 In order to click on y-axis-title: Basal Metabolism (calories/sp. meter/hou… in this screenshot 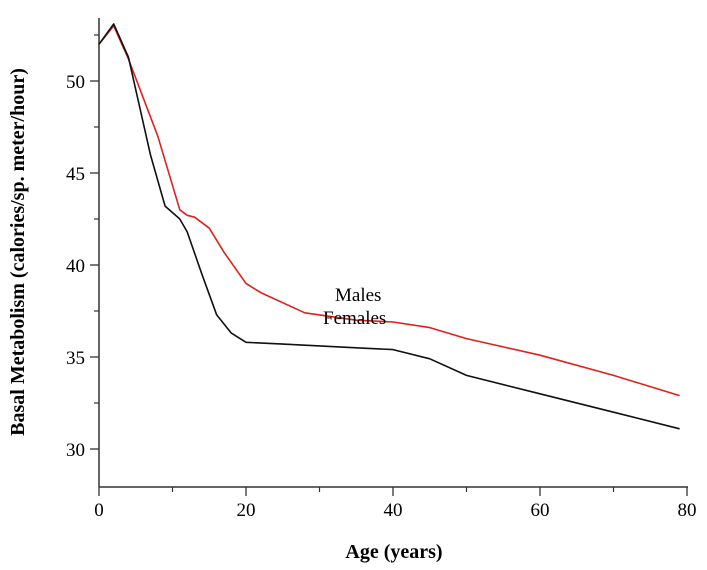, I will do `click(18, 252)`.